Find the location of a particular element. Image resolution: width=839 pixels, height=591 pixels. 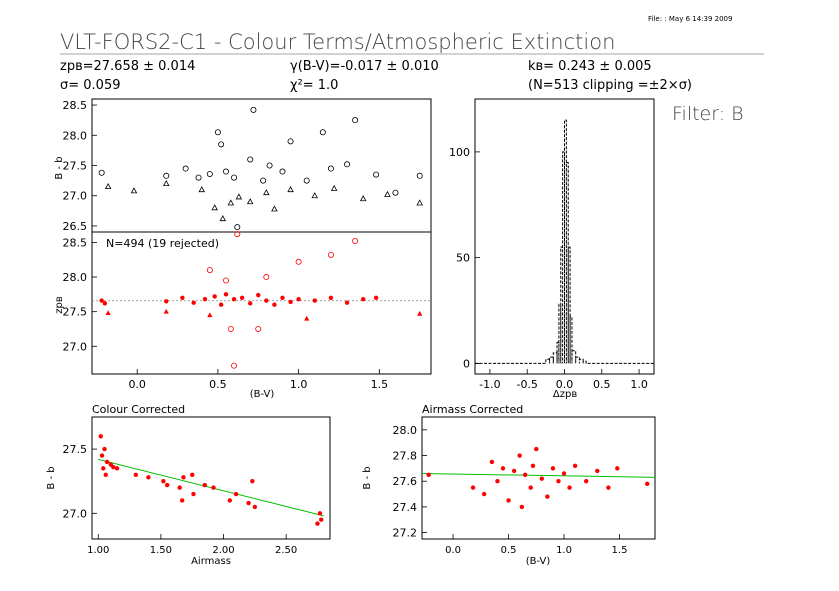

histogram-outline is located at coordinates (564, 241).